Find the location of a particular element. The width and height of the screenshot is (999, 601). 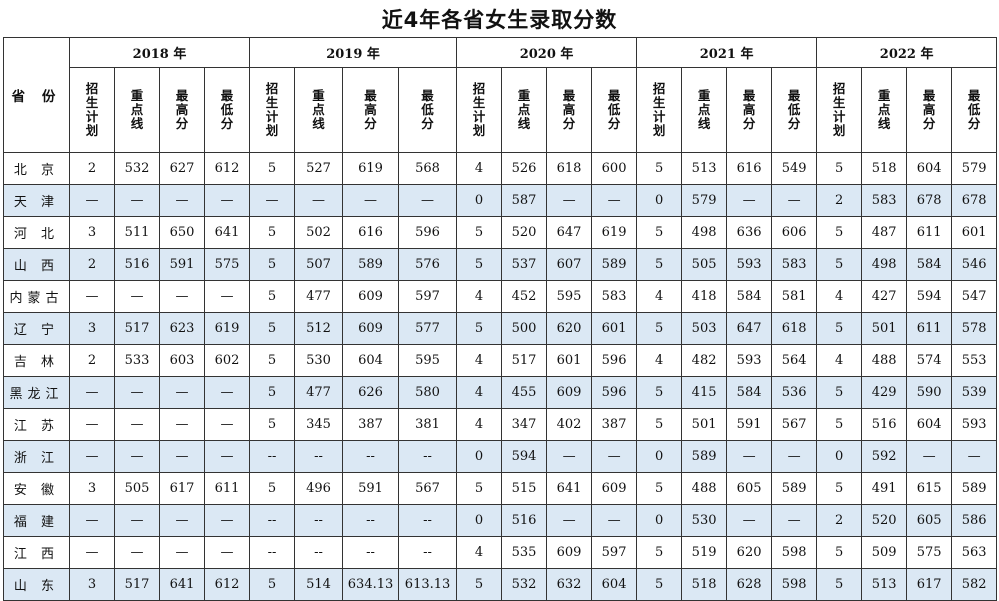

score-cell: 612 is located at coordinates (227, 584).